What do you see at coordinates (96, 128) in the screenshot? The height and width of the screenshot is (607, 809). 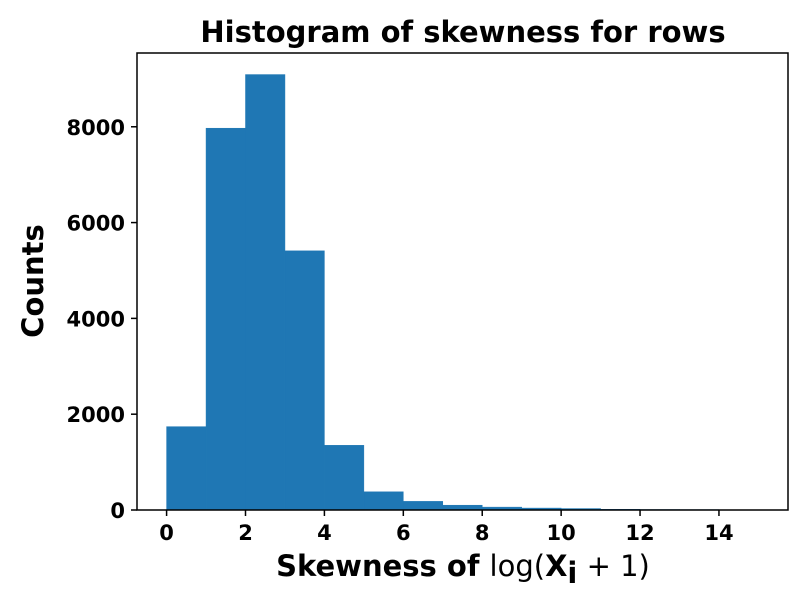 I see `y-tick-label-4: 8000` at bounding box center [96, 128].